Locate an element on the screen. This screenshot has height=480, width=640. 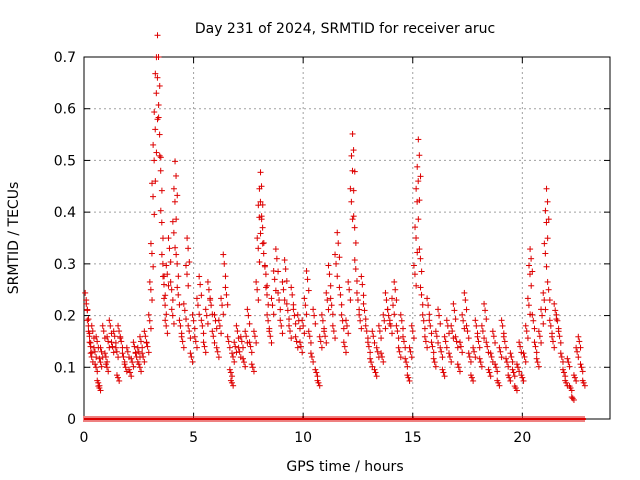
y-axis-label: SRMTID / TECUs is located at coordinates (14, 238).